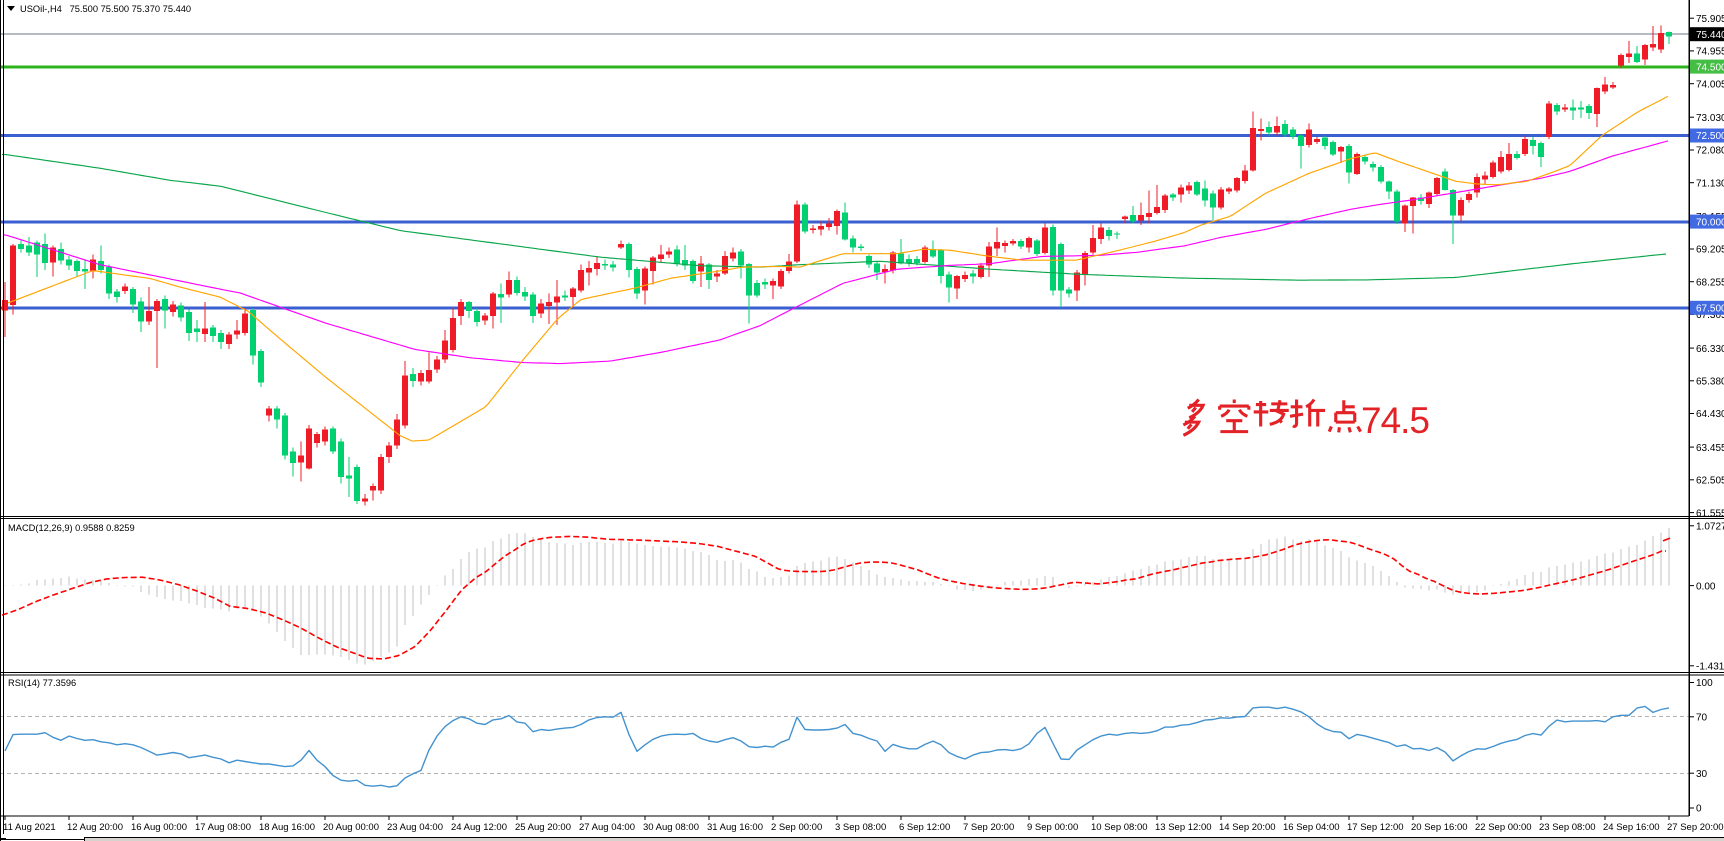 Image resolution: width=1724 pixels, height=841 pixels. I want to click on svg-text: 22 Sep 00:00, so click(1503, 827).